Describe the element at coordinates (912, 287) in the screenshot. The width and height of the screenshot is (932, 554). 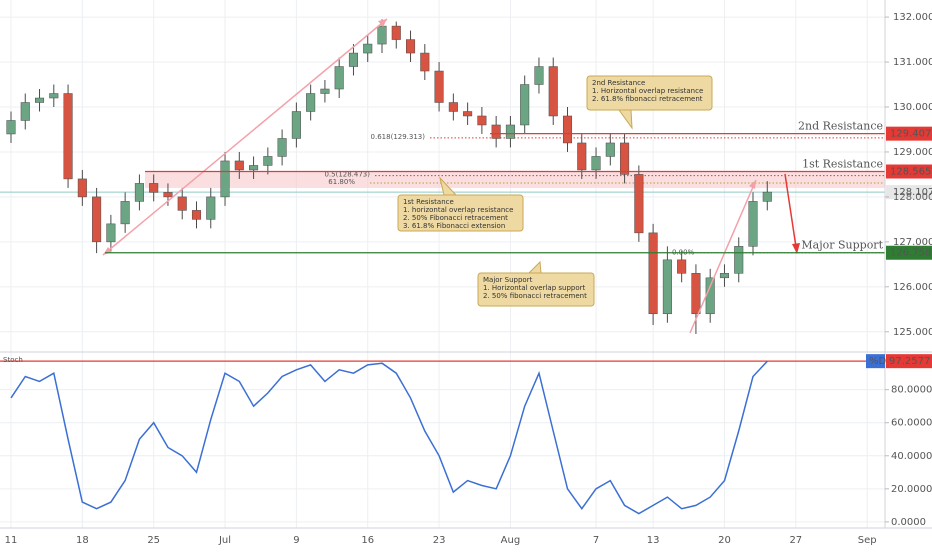
I see `y-tick-label: 126.000` at that location.